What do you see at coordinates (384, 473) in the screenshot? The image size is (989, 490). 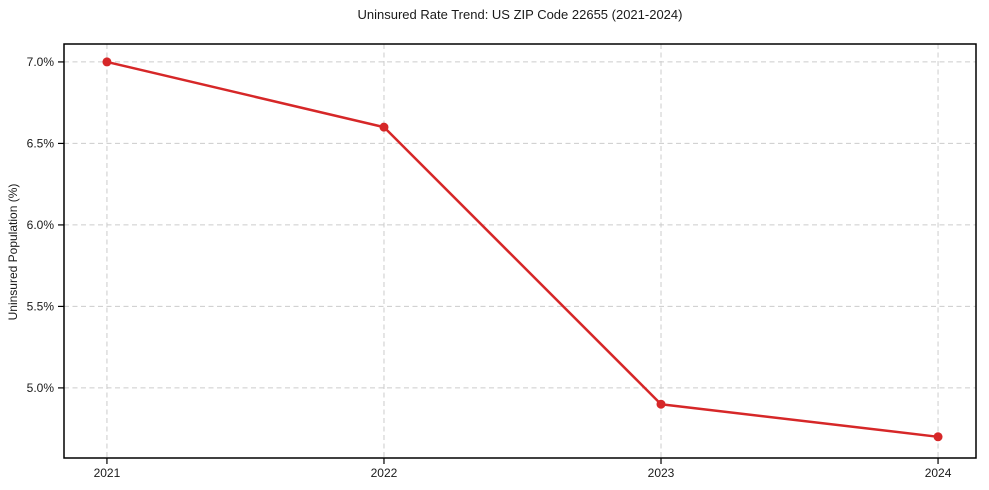 I see `x-tick-label: 2022` at bounding box center [384, 473].